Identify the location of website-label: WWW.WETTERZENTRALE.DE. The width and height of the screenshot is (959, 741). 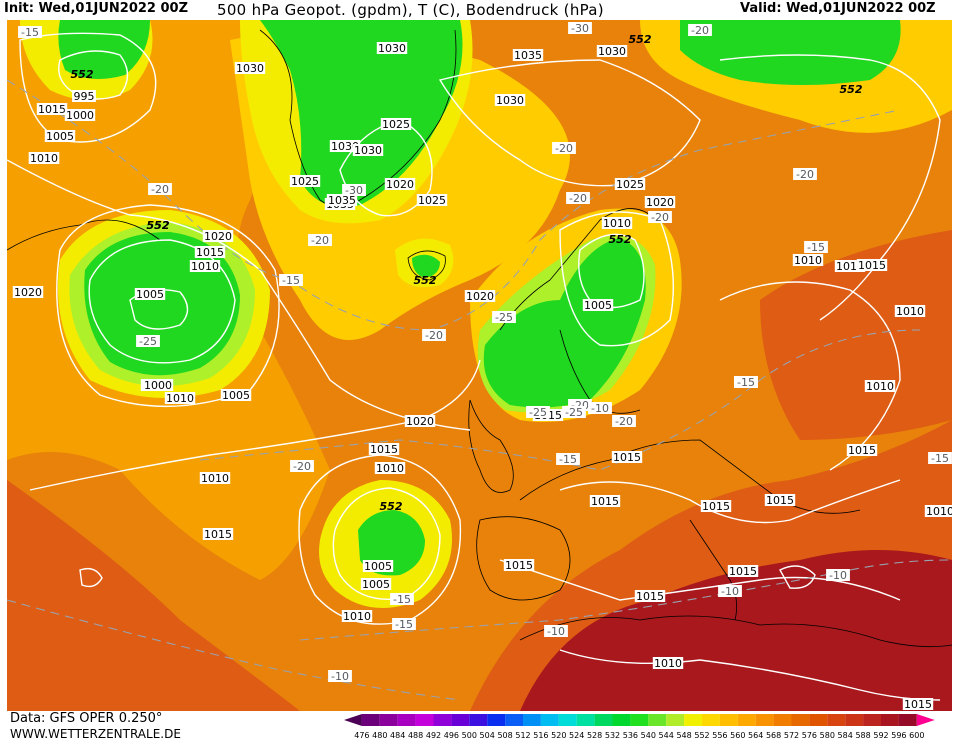
(95, 734).